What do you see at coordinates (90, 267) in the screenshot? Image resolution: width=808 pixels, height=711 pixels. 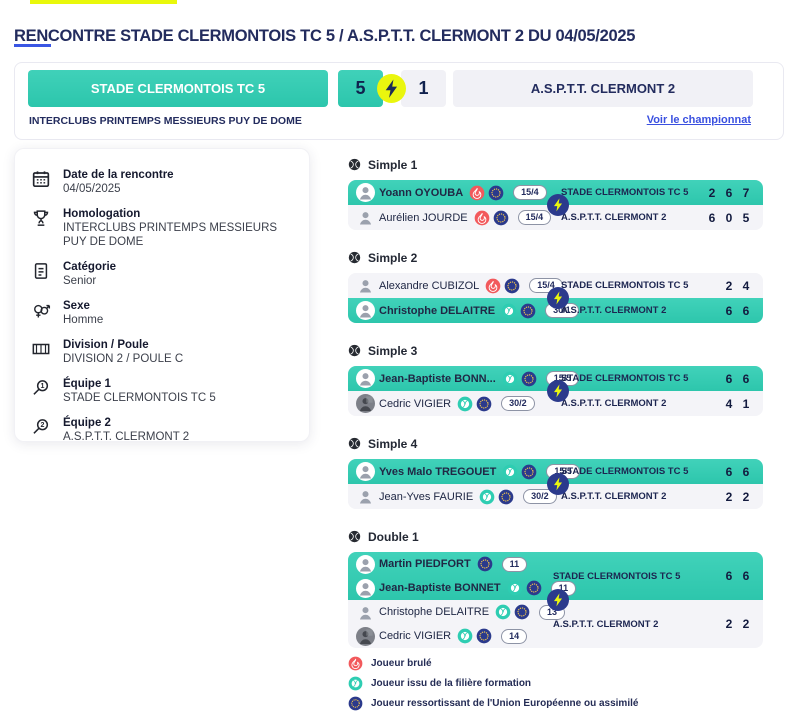 I see `detail-label: Catégorie` at bounding box center [90, 267].